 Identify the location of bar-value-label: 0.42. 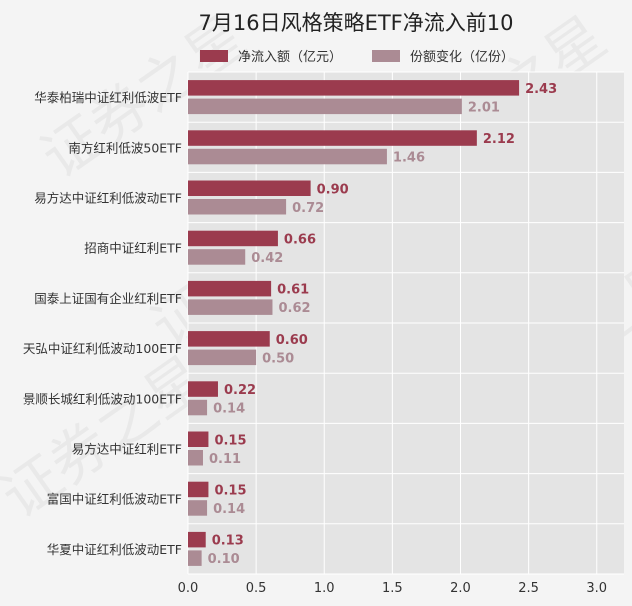
(267, 258).